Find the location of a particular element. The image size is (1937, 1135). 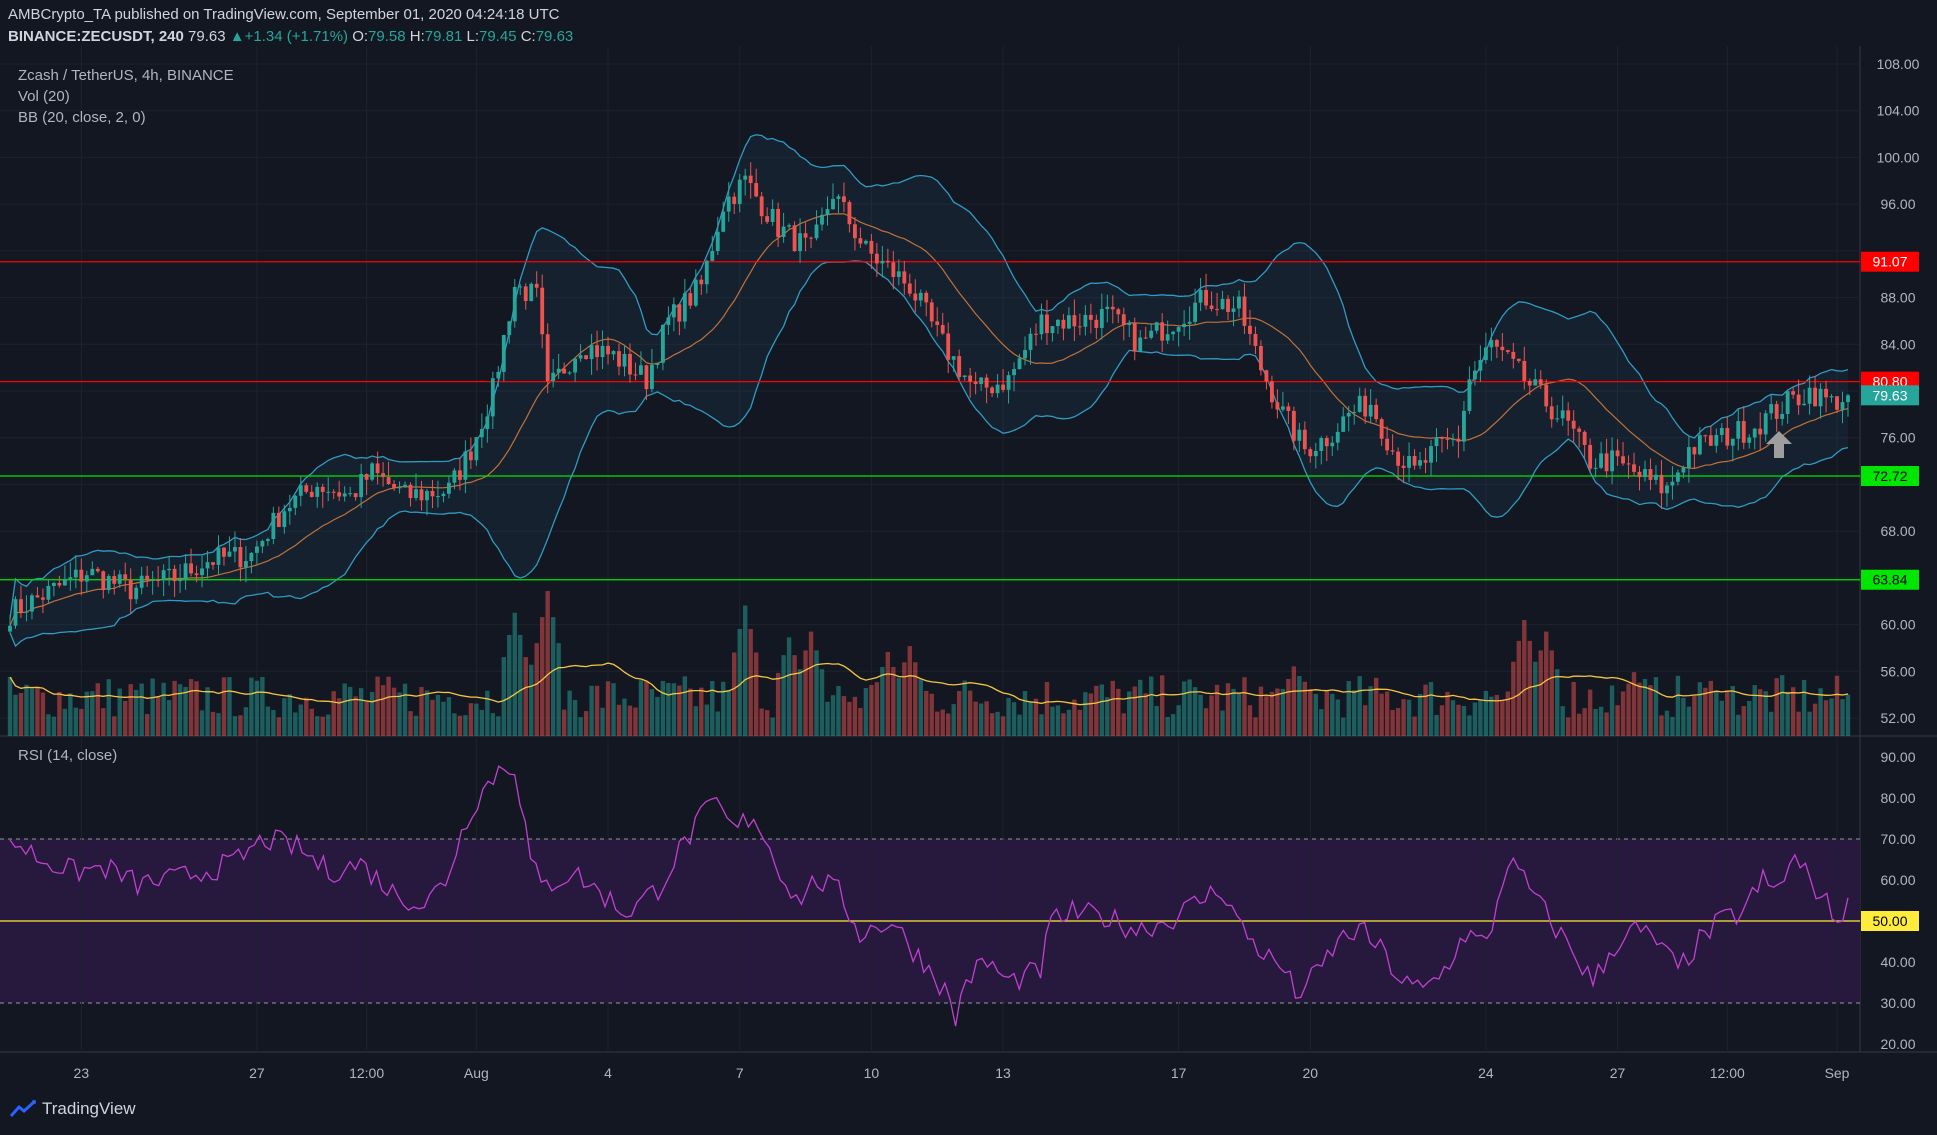

rsi-tick-label: 80.00 is located at coordinates (1897, 798).